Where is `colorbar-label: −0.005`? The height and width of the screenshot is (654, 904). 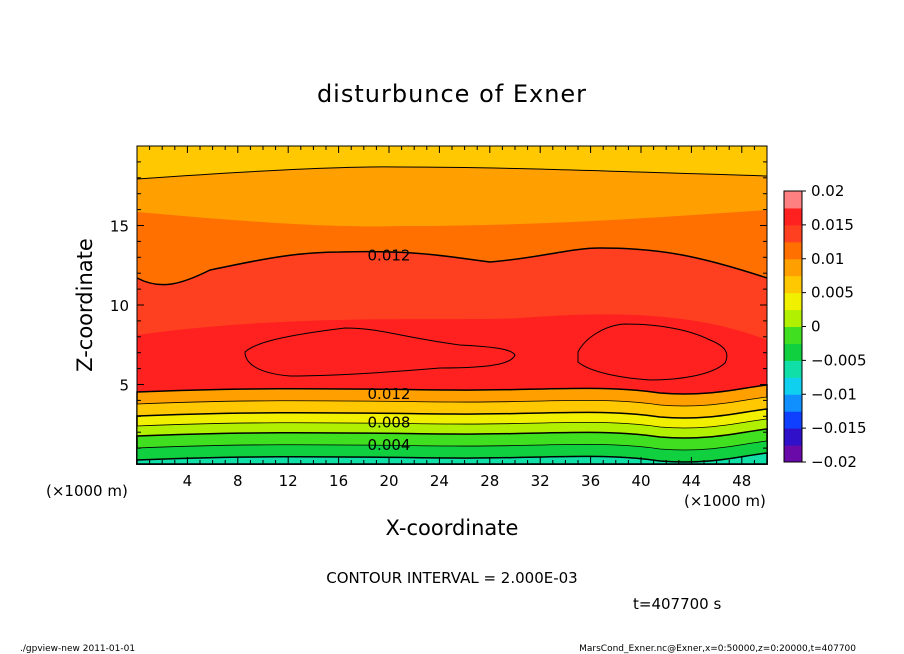 colorbar-label: −0.005 is located at coordinates (839, 360).